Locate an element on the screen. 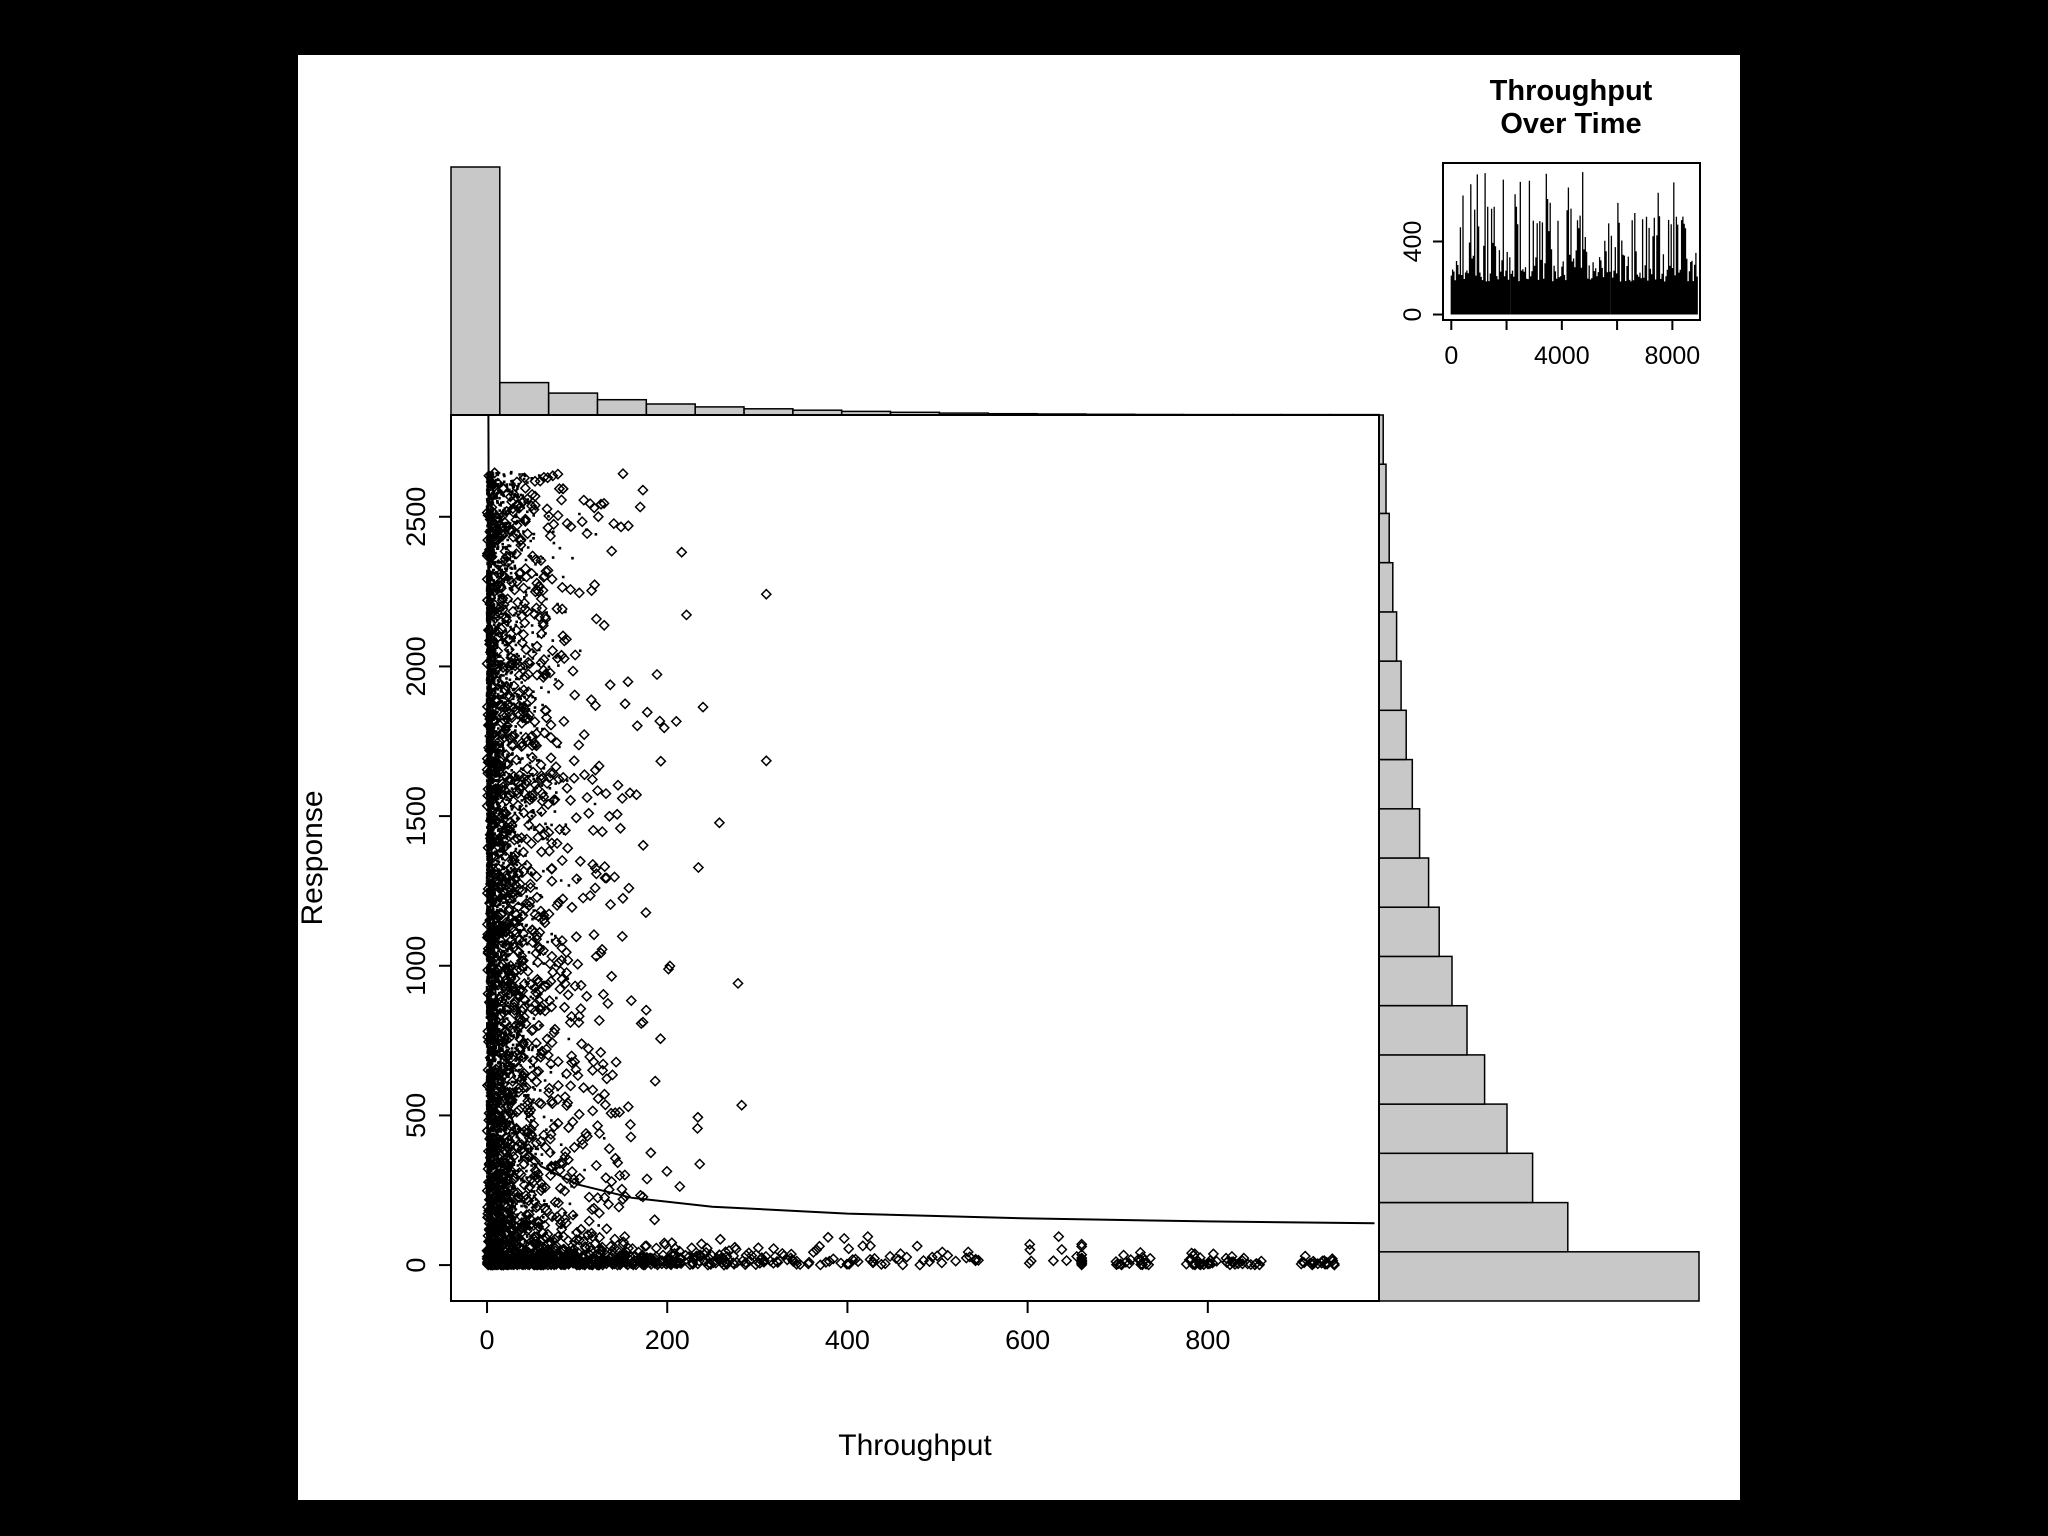 This screenshot has width=2048, height=1536. inset-spike-layer is located at coordinates (1574, 243).